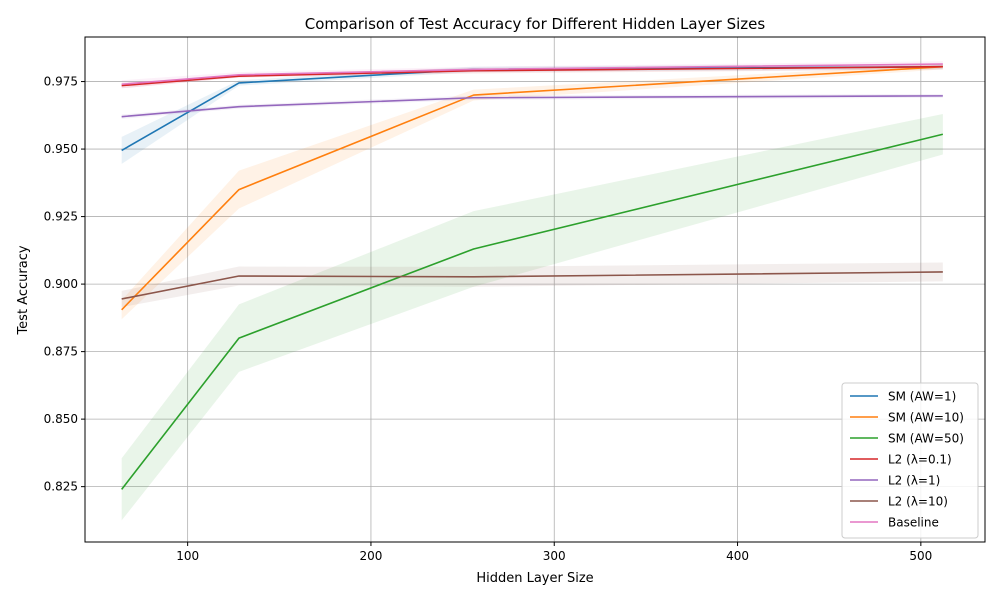  What do you see at coordinates (61, 284) in the screenshot?
I see `y-tick-label: 0.900` at bounding box center [61, 284].